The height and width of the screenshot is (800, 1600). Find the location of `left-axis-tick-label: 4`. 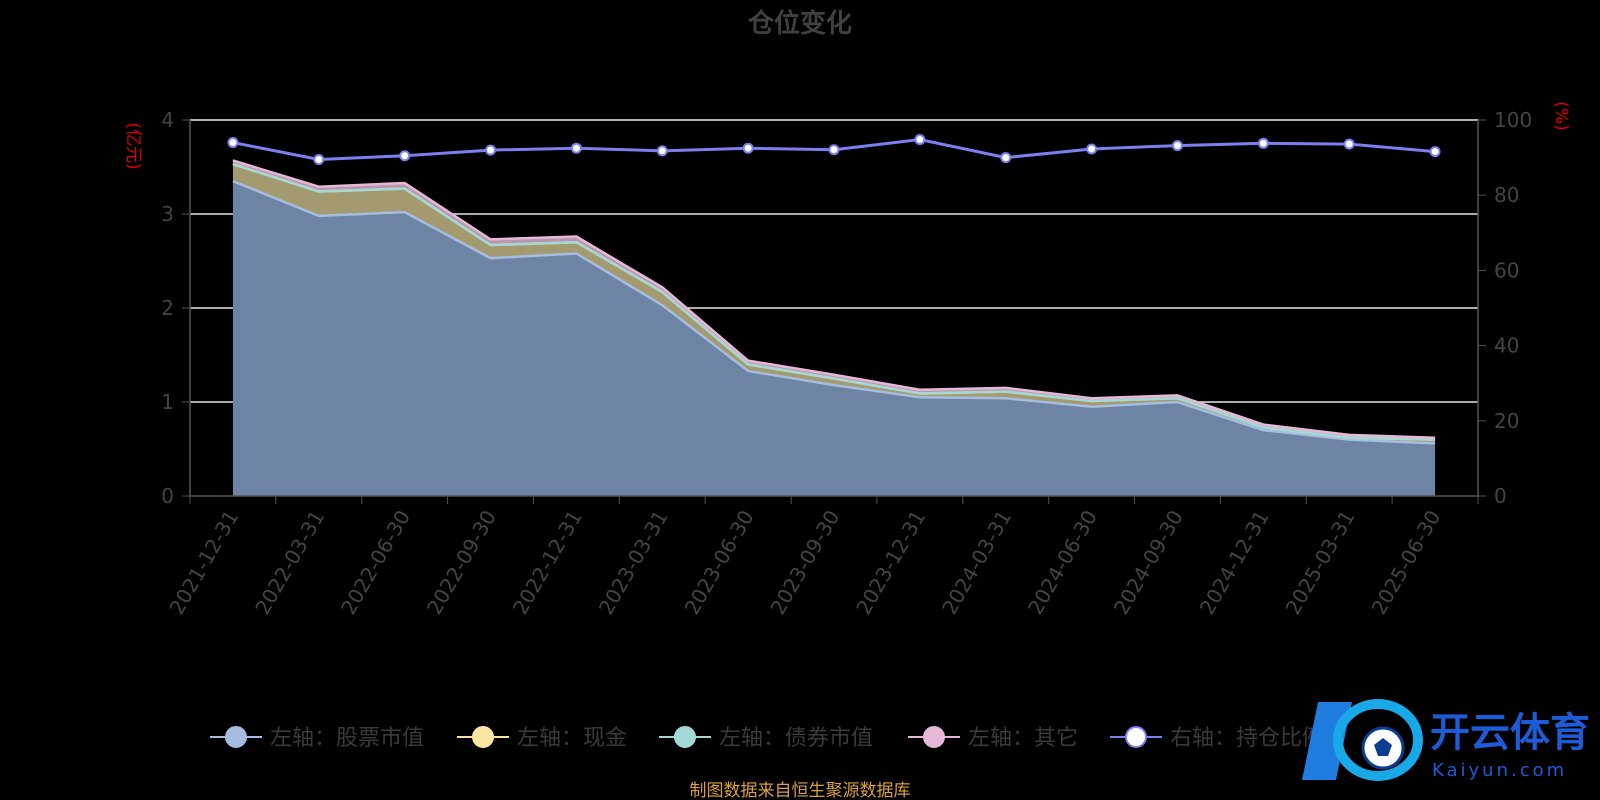

left-axis-tick-label: 4 is located at coordinates (167, 120).